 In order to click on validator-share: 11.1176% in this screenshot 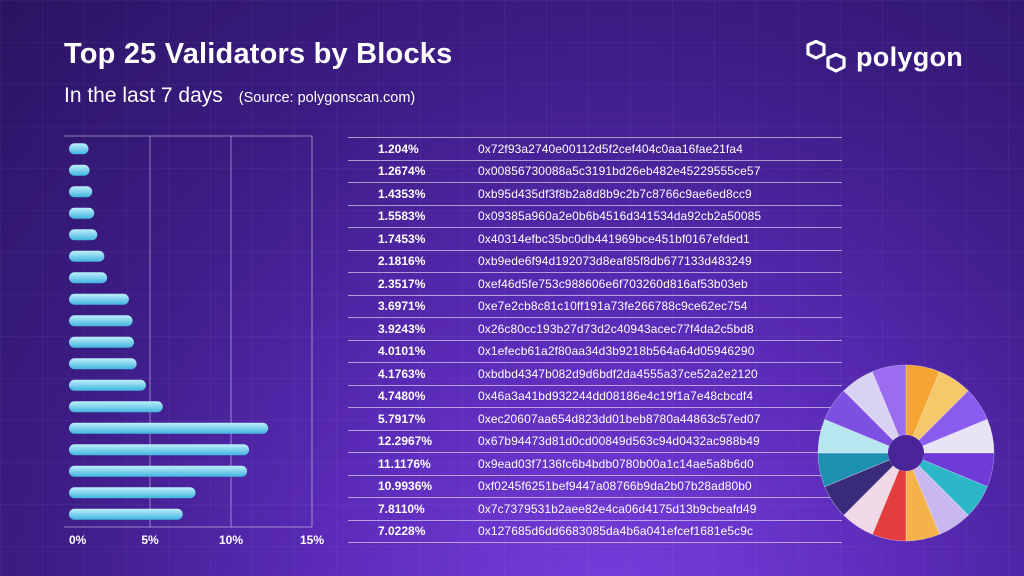, I will do `click(413, 463)`.